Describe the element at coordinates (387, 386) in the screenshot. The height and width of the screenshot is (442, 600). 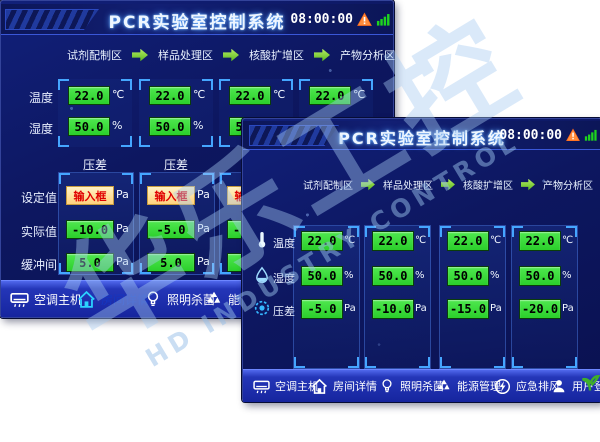
I see `bulb-icon` at that location.